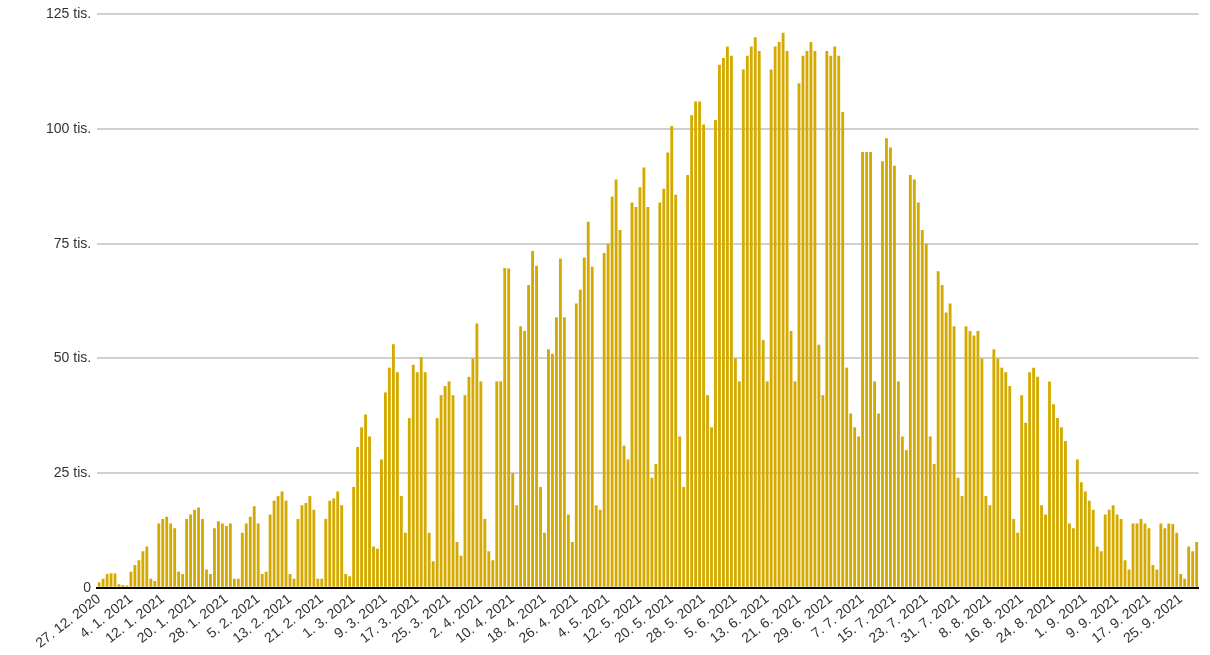 Image resolution: width=1210 pixels, height=655 pixels. I want to click on y-tick-label: 50 tis., so click(72, 357).